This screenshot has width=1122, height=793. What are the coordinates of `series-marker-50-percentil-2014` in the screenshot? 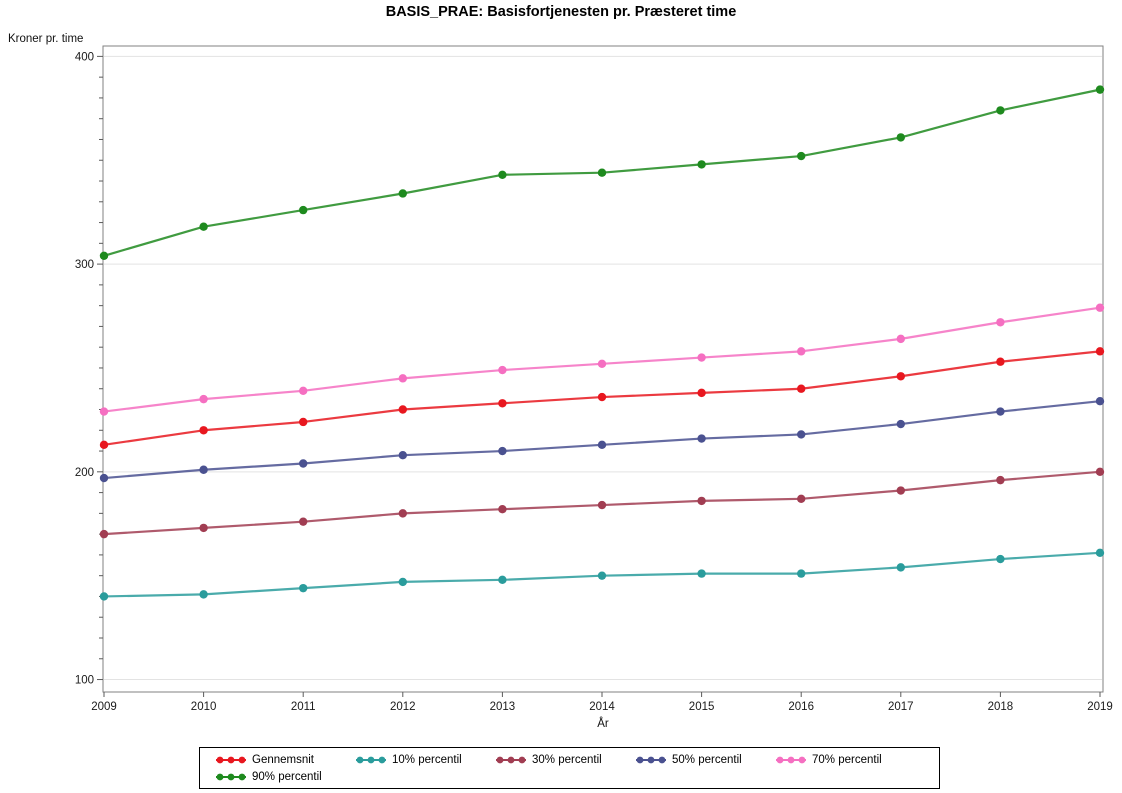 It's located at (602, 445).